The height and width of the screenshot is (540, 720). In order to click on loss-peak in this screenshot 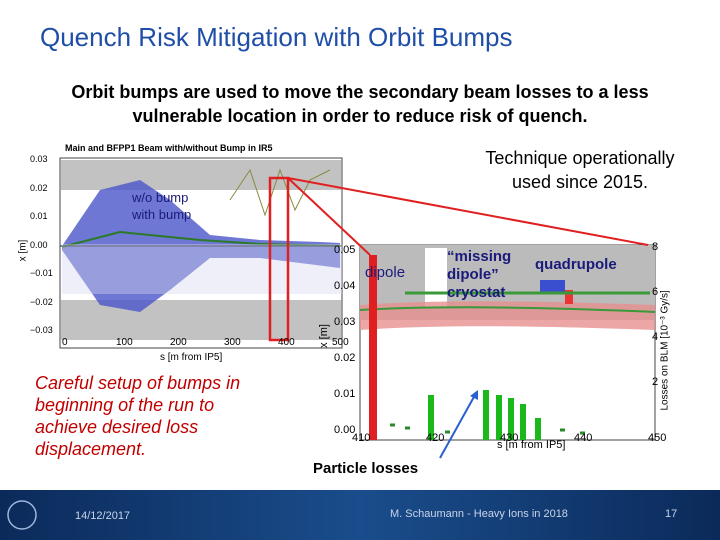, I will do `click(373, 347)`.